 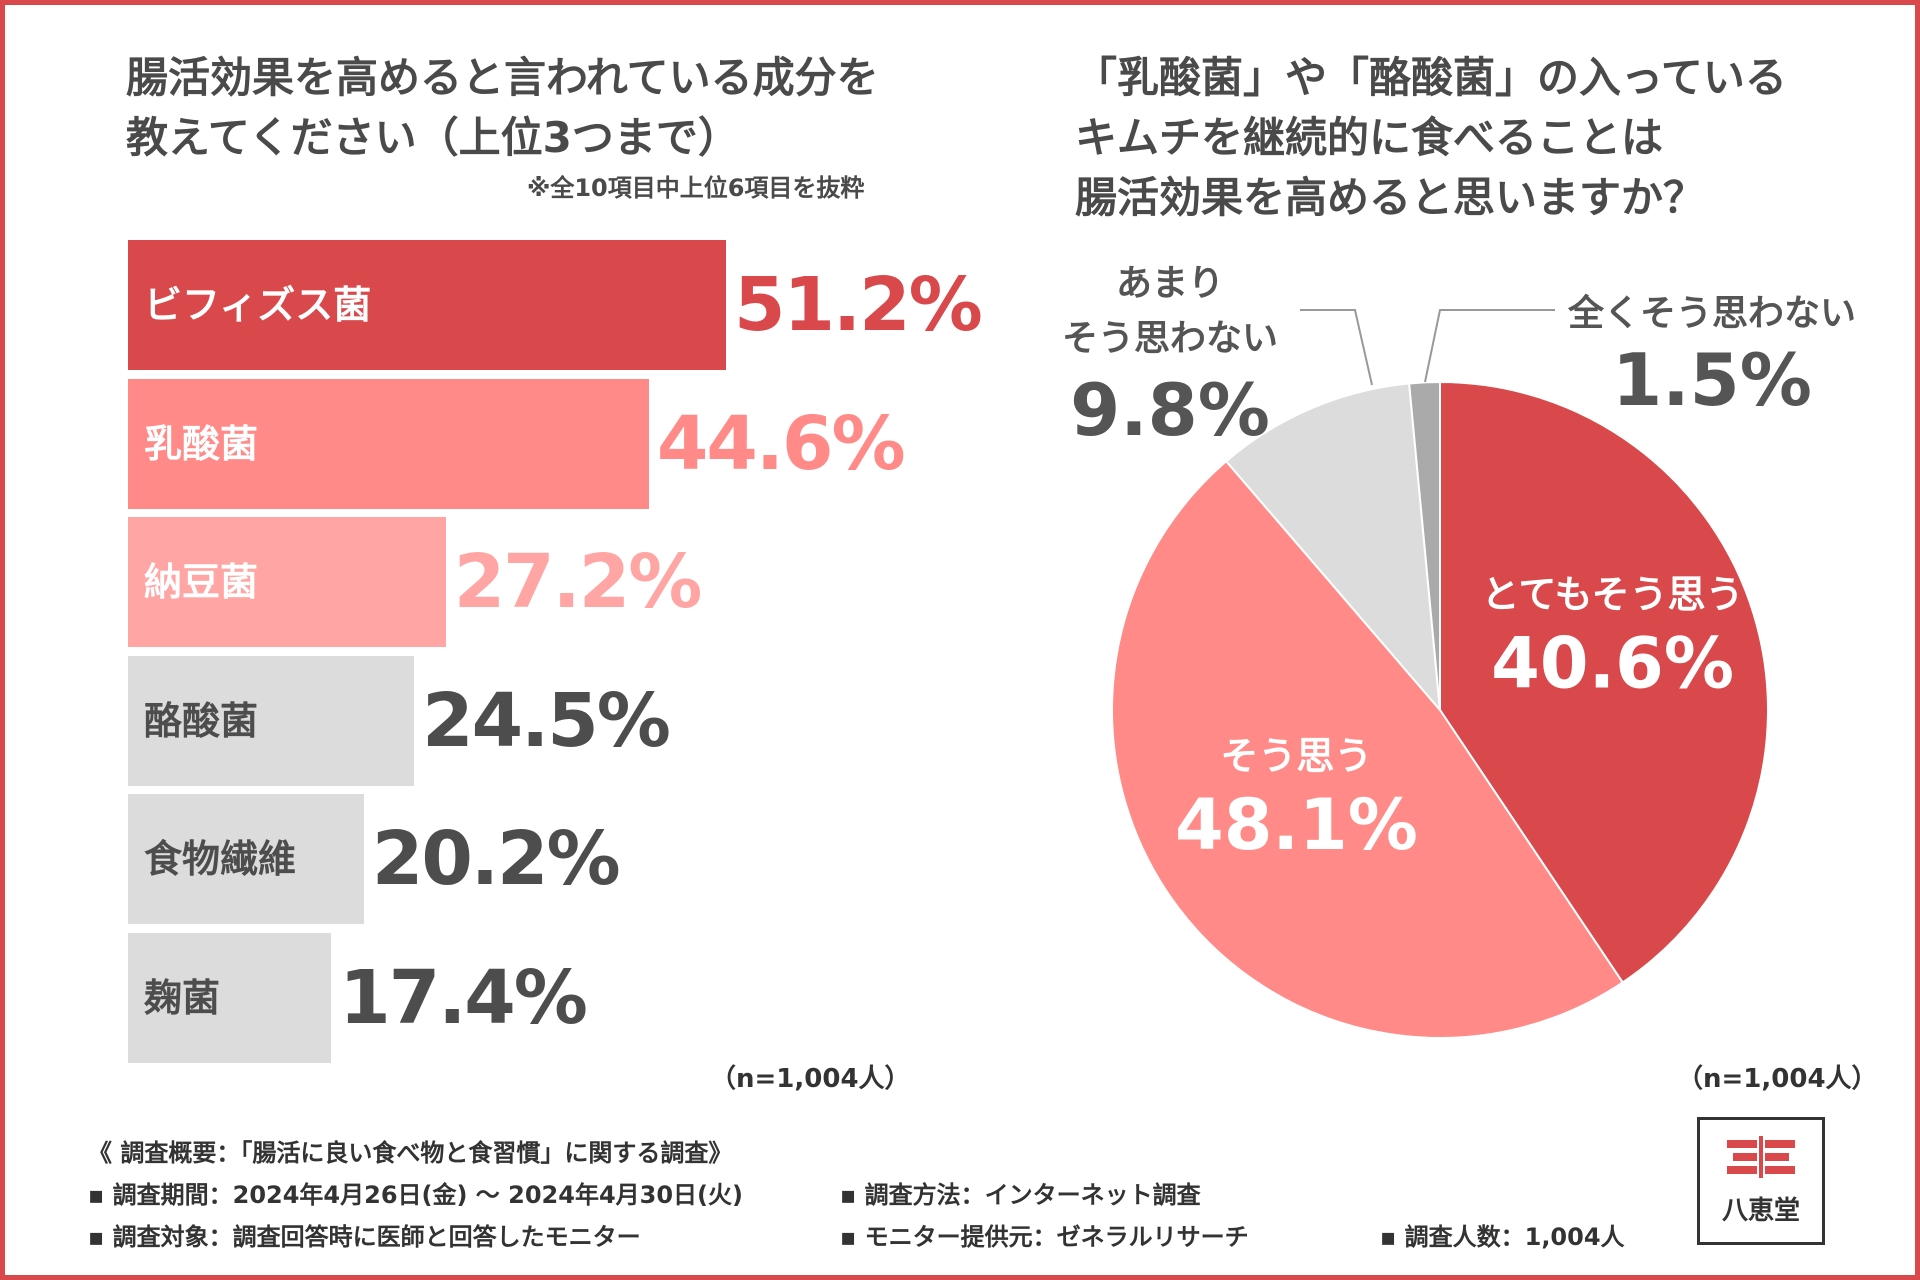 What do you see at coordinates (364, 1237) in the screenshot?
I see `survey-target: ▪ 調査対象：調査回答時に医師と回答したモニター` at bounding box center [364, 1237].